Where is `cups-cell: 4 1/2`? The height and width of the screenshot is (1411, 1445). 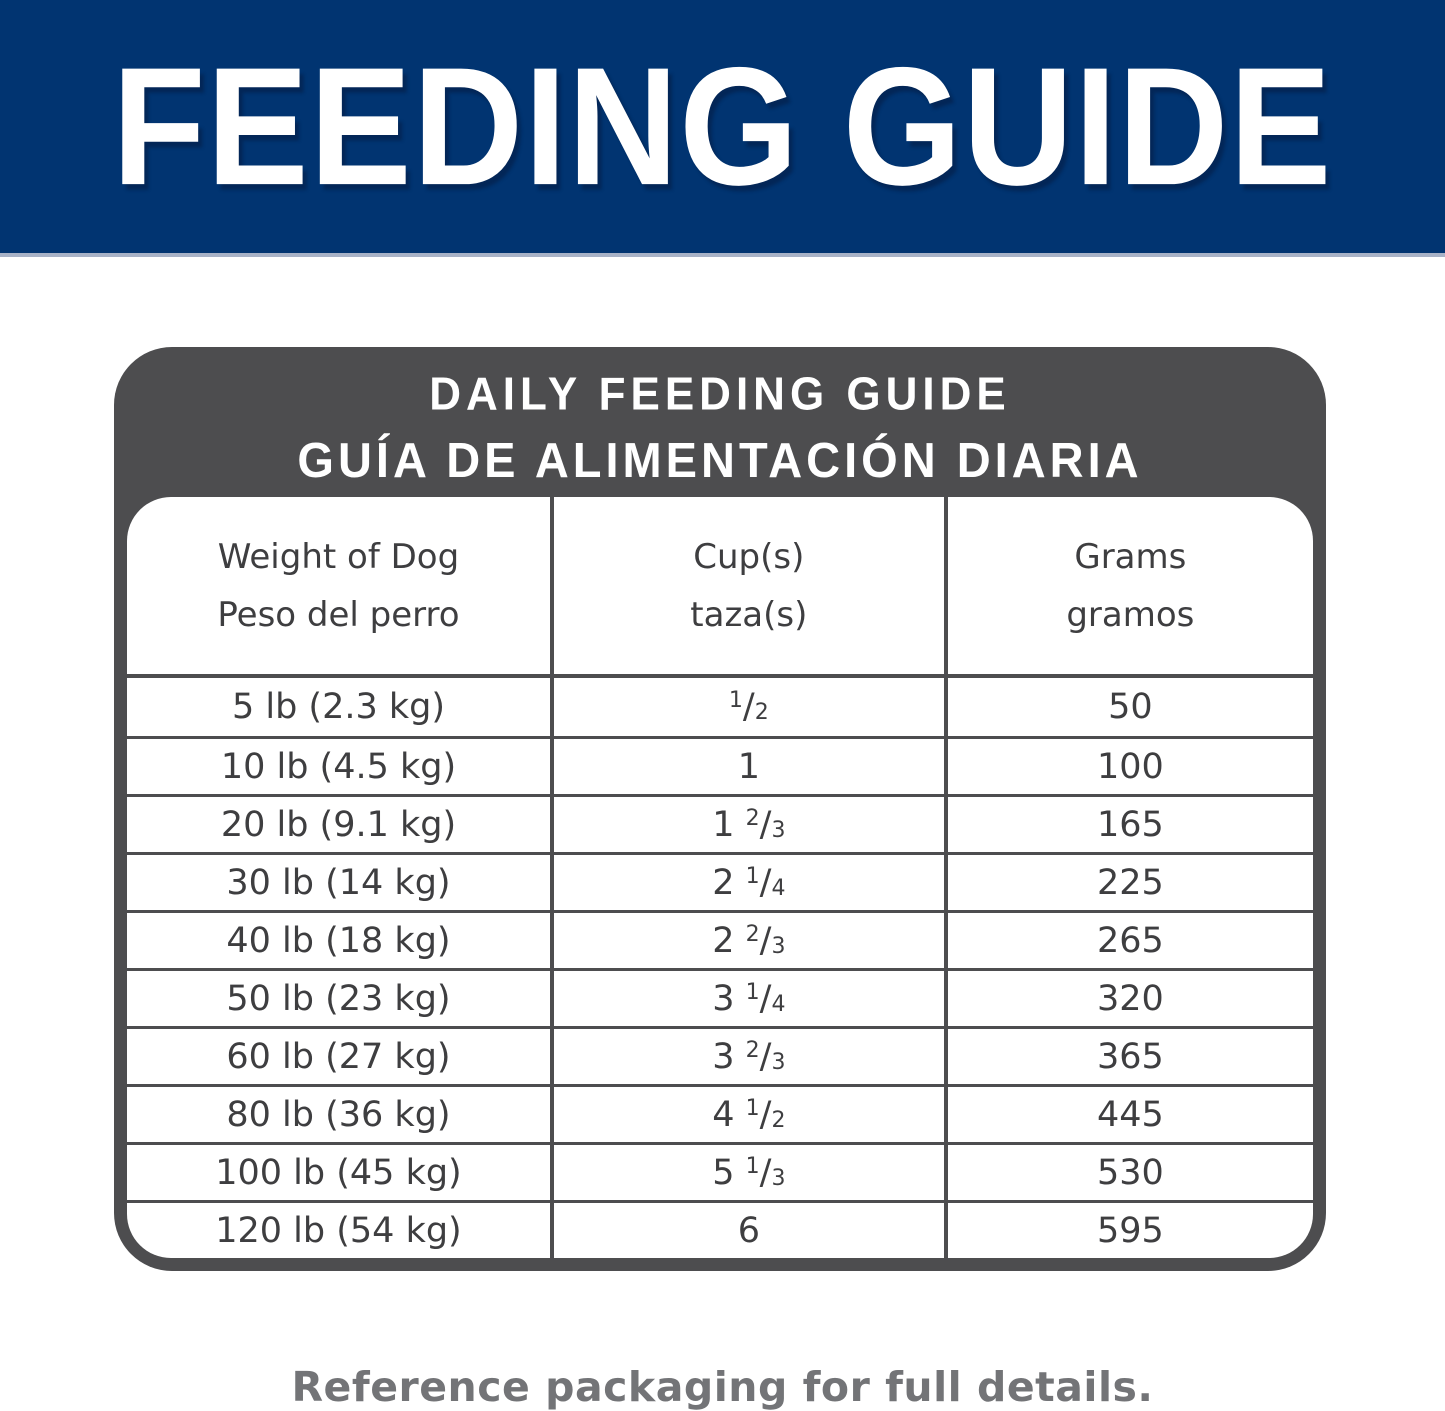 cups-cell: 4 1/2 is located at coordinates (751, 1114).